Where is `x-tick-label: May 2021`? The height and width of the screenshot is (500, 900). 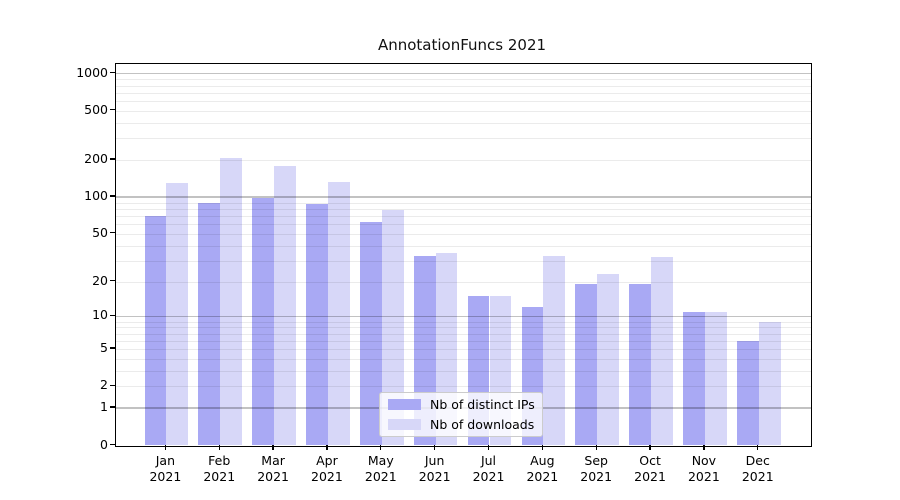 x-tick-label: May 2021 is located at coordinates (381, 469).